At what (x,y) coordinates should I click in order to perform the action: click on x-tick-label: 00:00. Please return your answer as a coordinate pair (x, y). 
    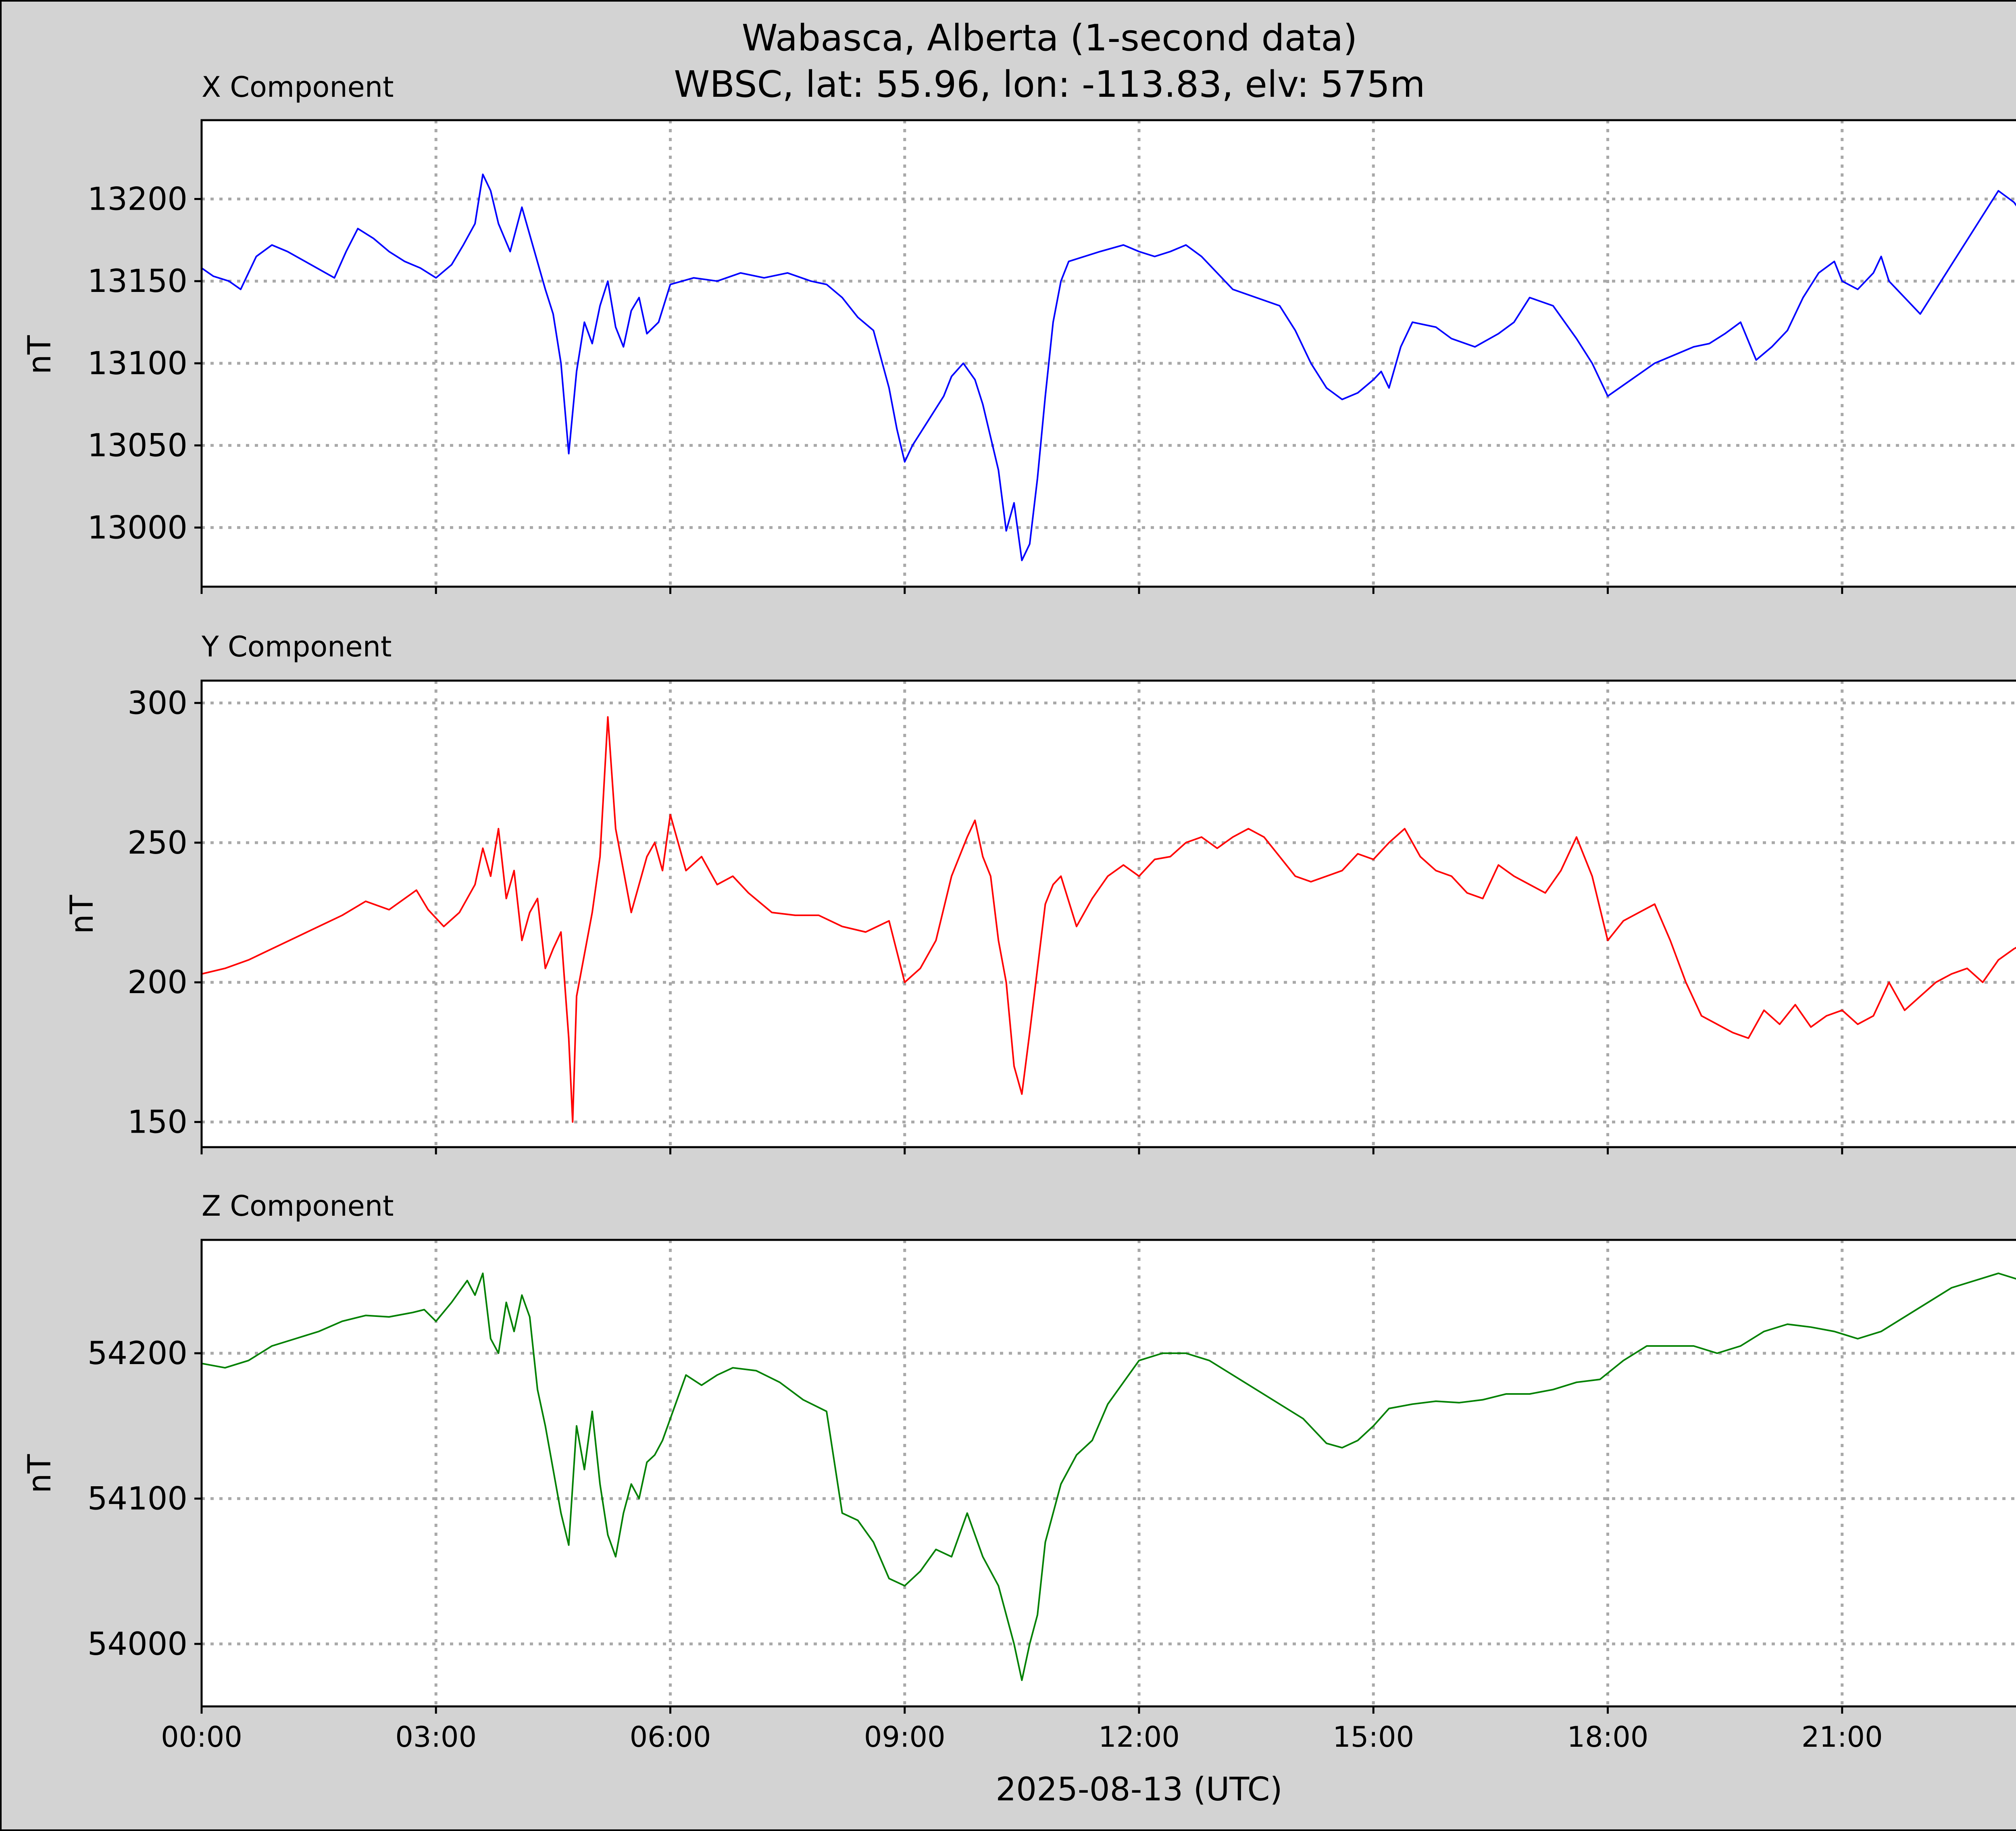
    Looking at the image, I should click on (201, 1737).